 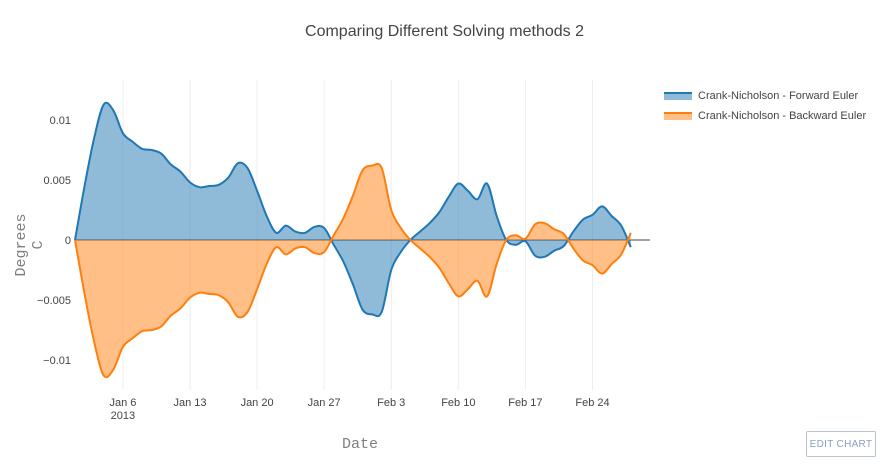 What do you see at coordinates (324, 403) in the screenshot?
I see `x-tick-label: Jan 27` at bounding box center [324, 403].